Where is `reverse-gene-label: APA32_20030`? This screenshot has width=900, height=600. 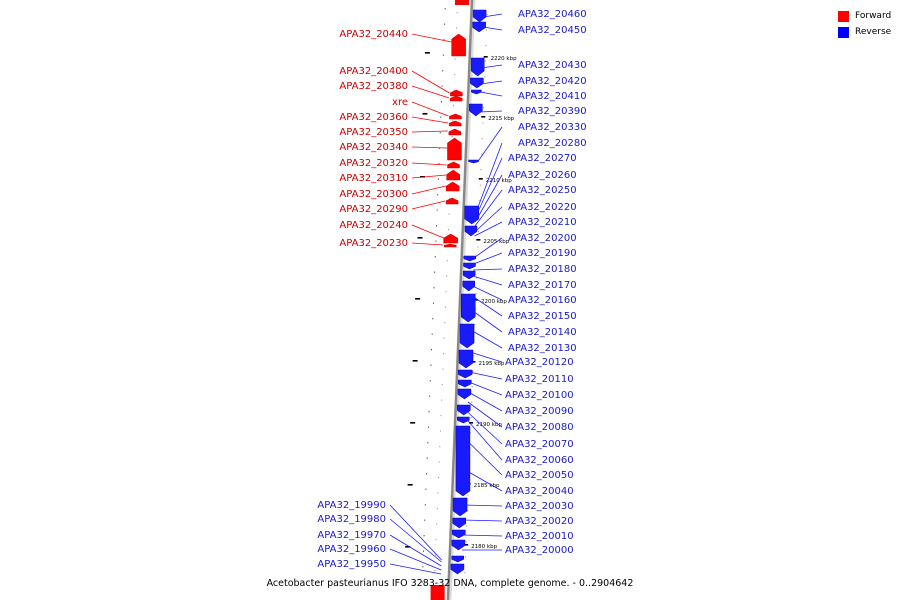 reverse-gene-label: APA32_20030 is located at coordinates (539, 506).